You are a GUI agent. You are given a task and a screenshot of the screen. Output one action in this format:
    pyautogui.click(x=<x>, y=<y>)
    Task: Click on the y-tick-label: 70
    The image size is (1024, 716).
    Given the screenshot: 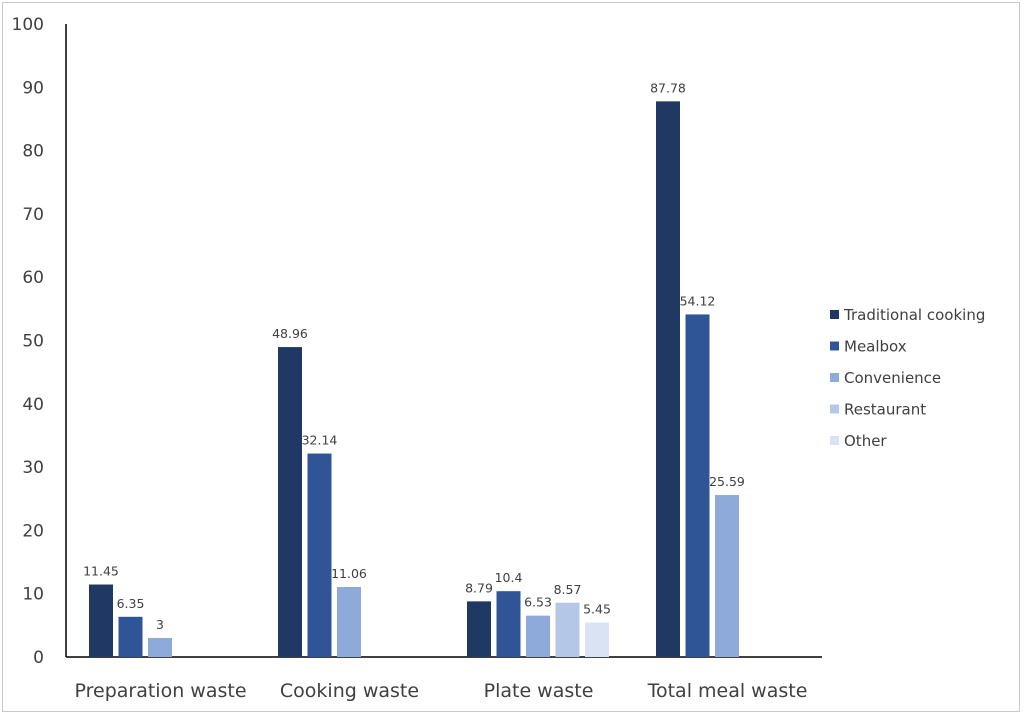 What is the action you would take?
    pyautogui.click(x=33, y=215)
    